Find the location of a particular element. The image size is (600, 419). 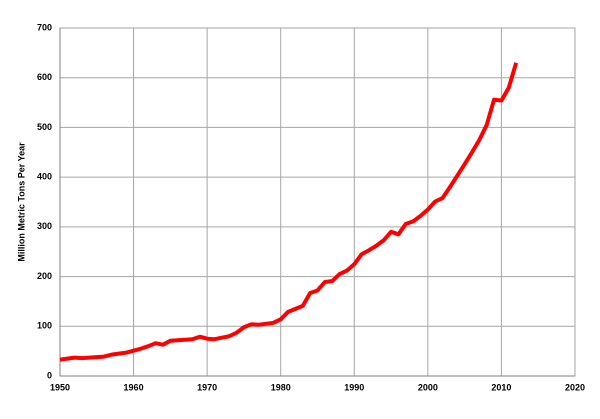

x-tick-label: 1960 is located at coordinates (134, 387).